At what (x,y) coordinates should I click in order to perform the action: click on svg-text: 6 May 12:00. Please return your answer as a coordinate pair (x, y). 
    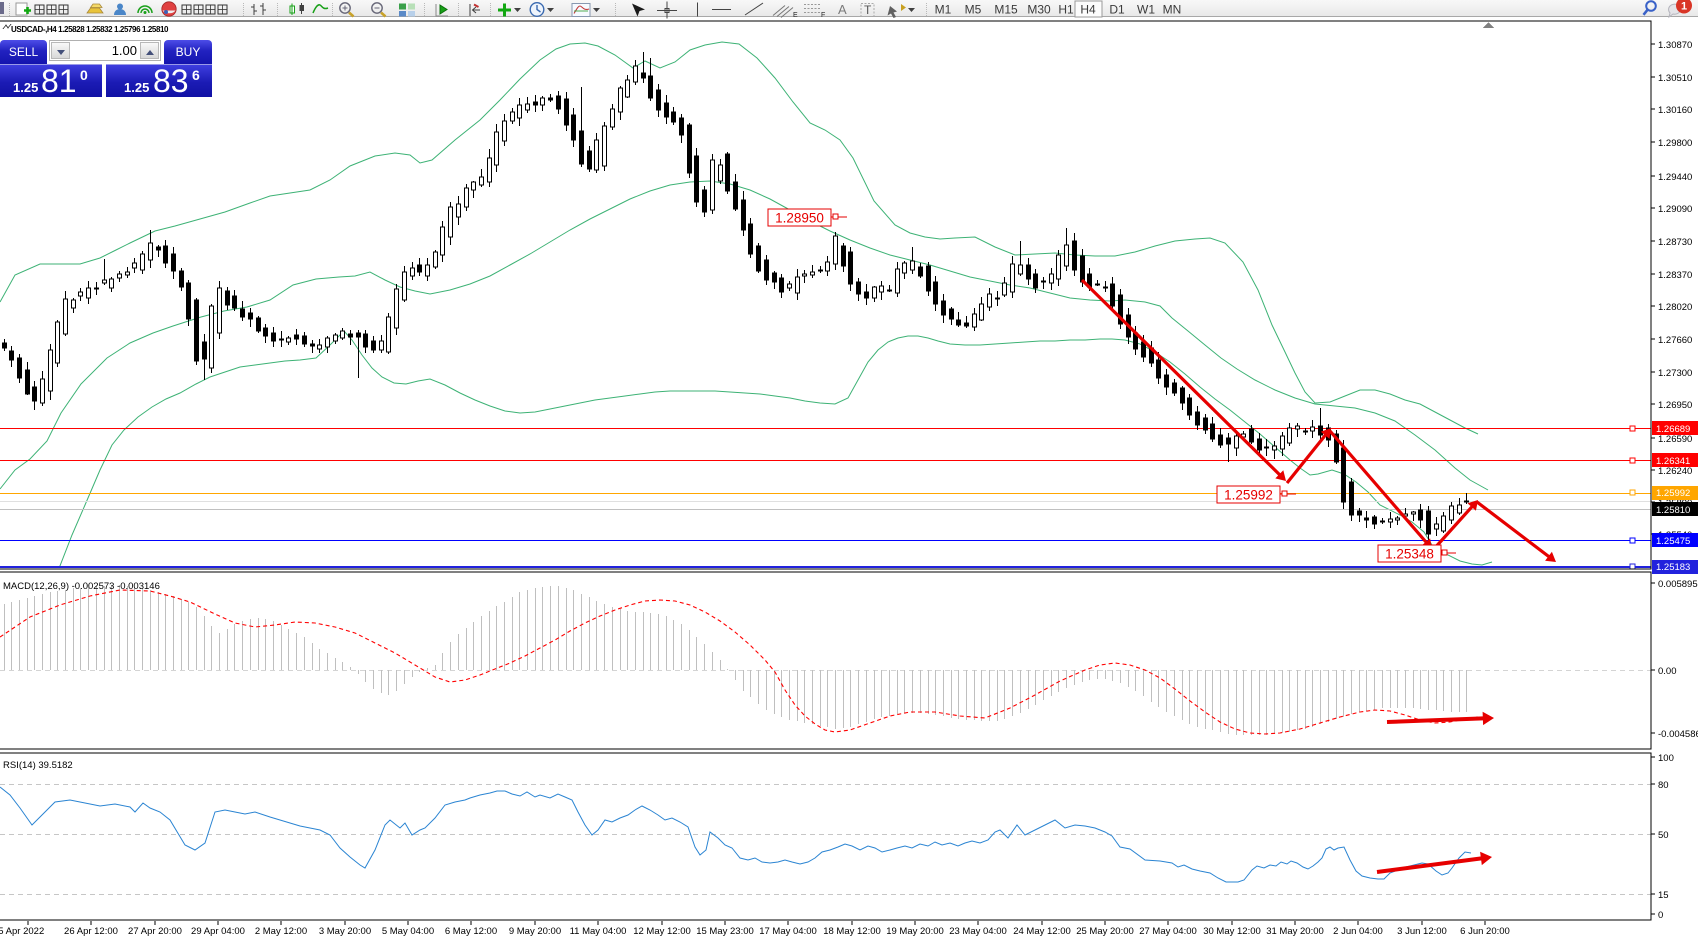
    Looking at the image, I should click on (471, 931).